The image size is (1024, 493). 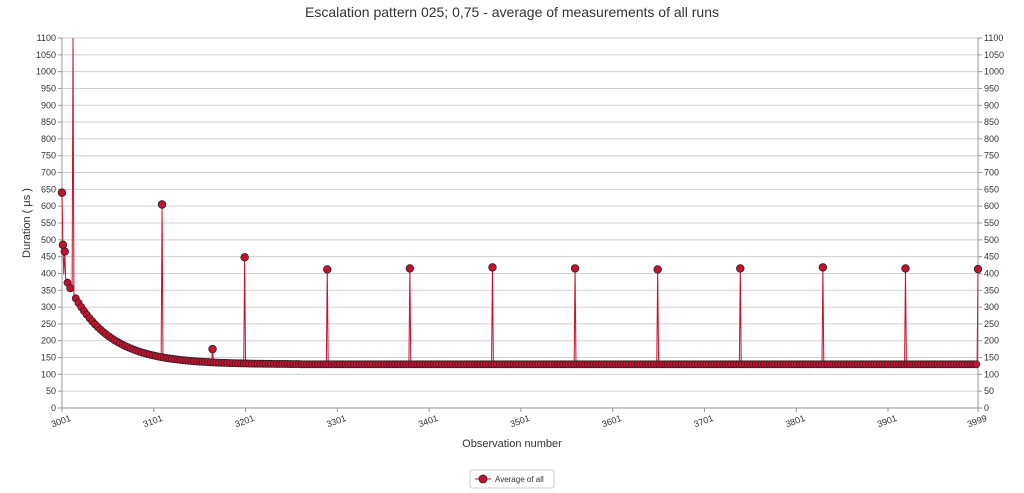 I want to click on y-tick-label: 850, so click(x=48, y=122).